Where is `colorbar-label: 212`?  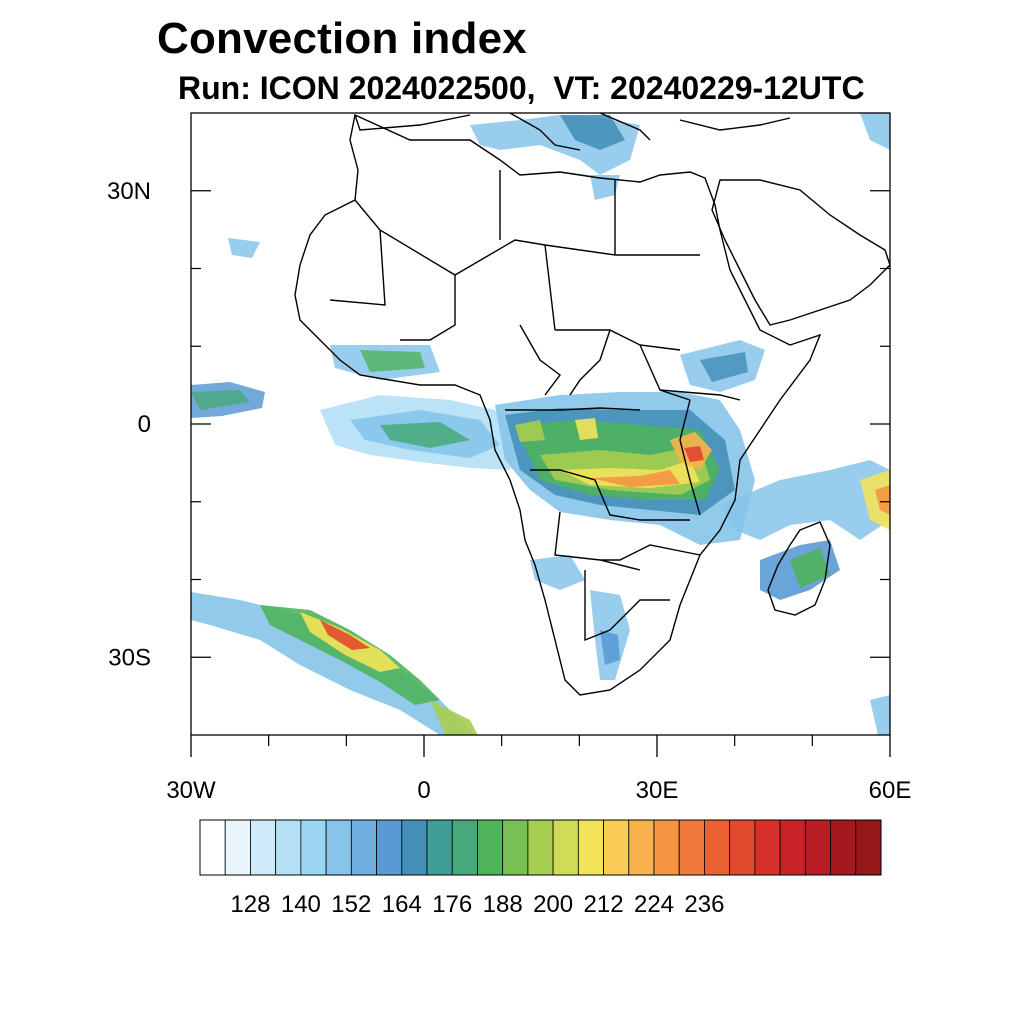
colorbar-label: 212 is located at coordinates (604, 904).